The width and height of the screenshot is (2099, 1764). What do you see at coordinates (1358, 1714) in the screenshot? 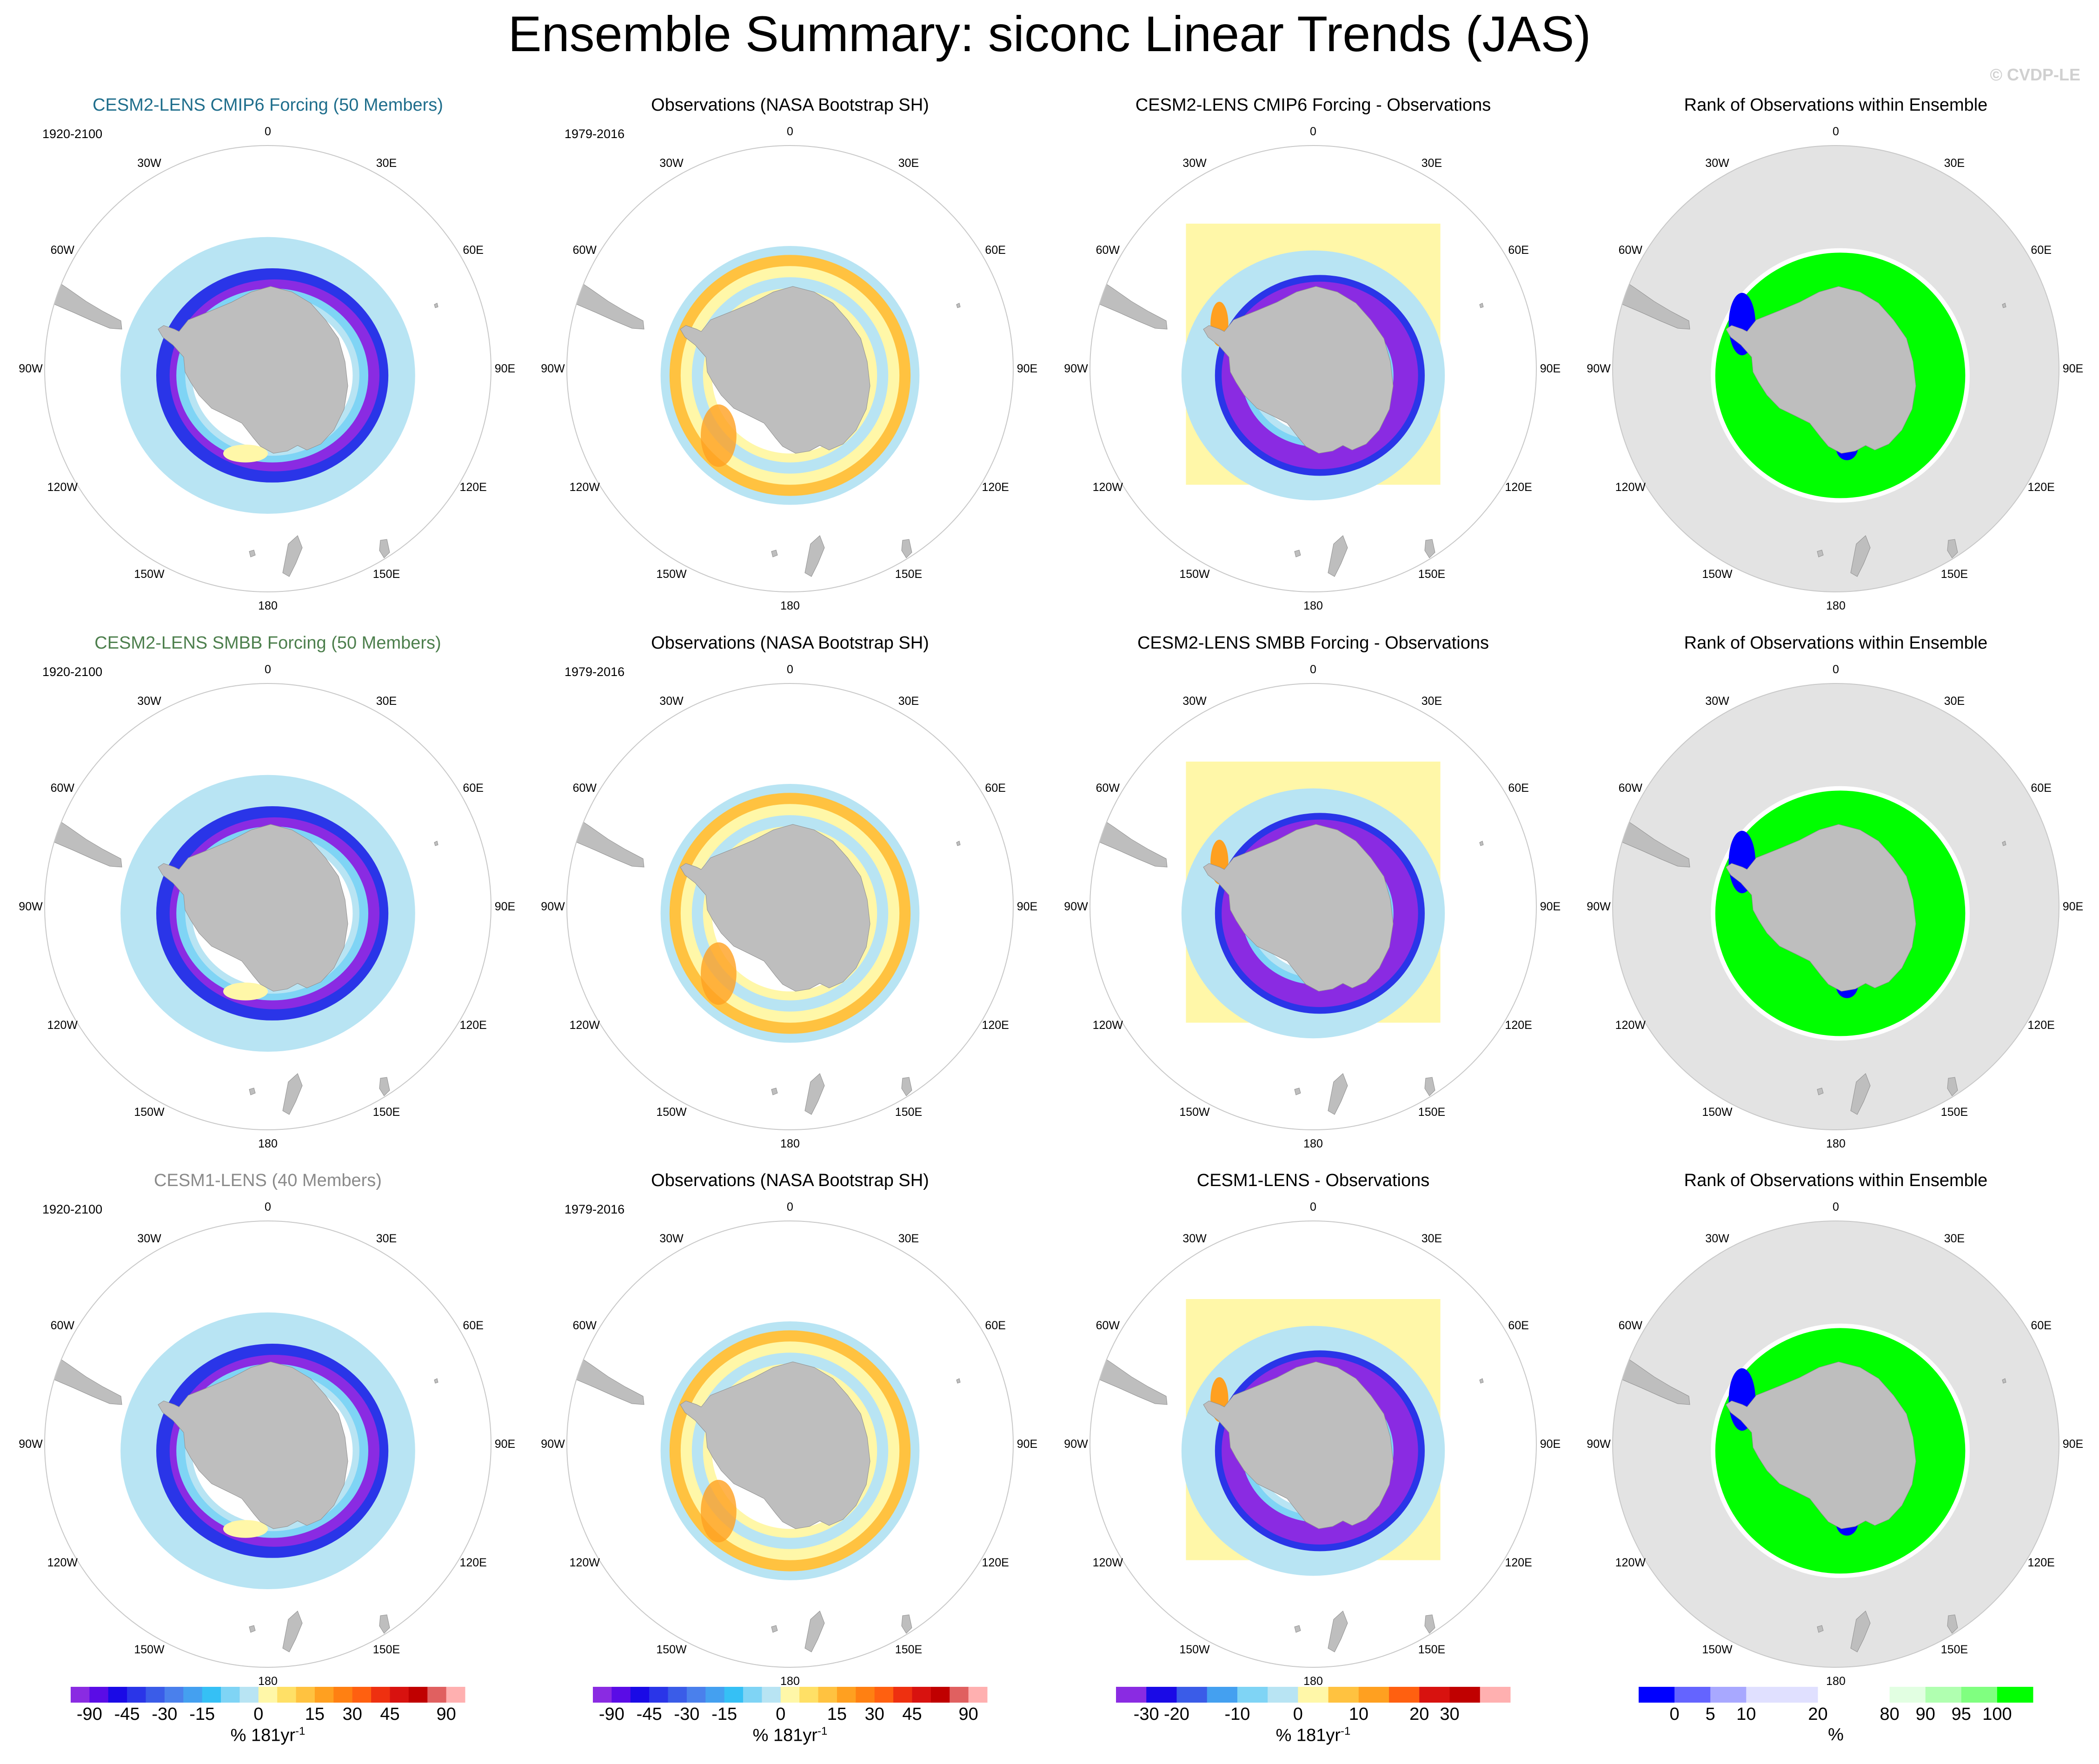
I see `colorbar-tick-label: 10` at bounding box center [1358, 1714].